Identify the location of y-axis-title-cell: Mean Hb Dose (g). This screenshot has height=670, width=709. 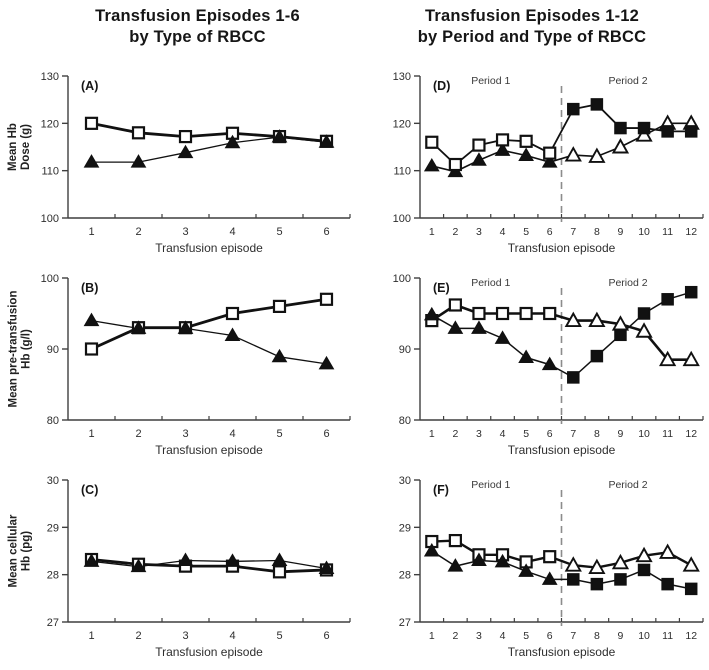
(20, 165).